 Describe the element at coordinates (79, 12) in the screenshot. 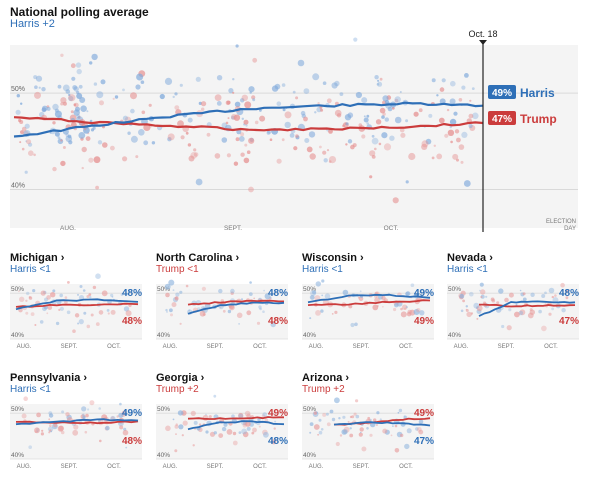

I see `national-title: National polling average` at that location.